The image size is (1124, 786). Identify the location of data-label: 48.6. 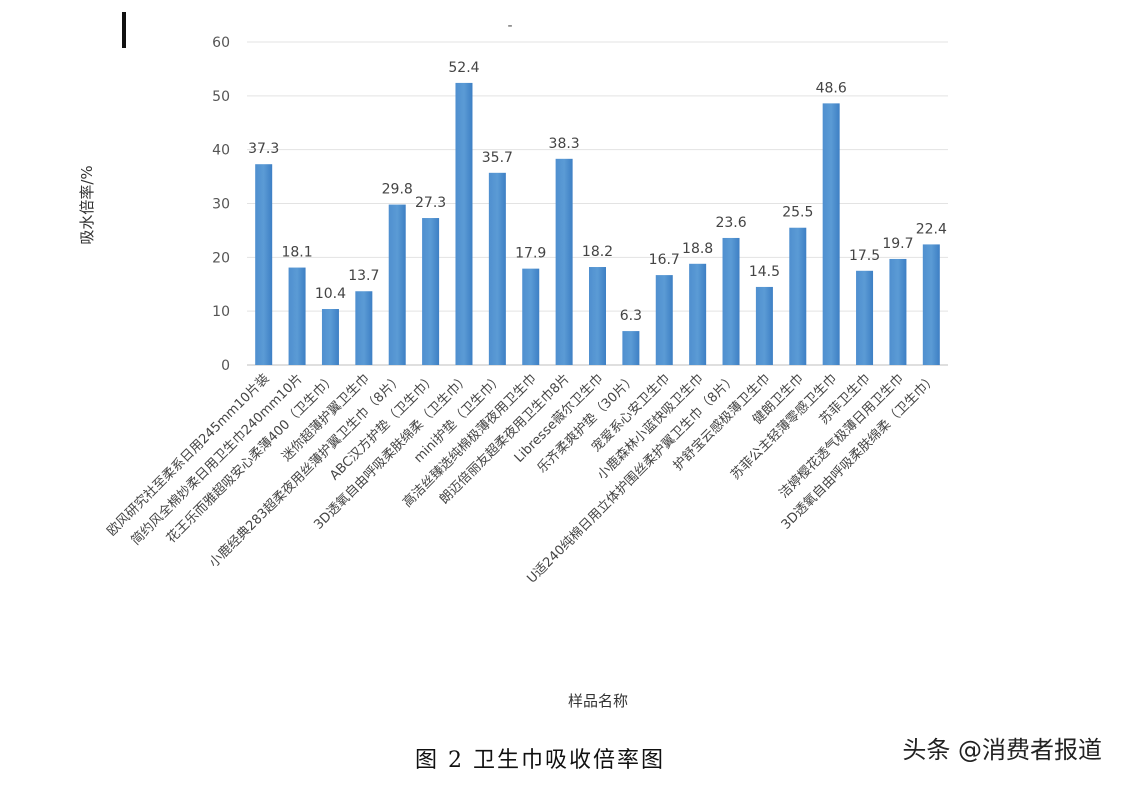
(831, 88).